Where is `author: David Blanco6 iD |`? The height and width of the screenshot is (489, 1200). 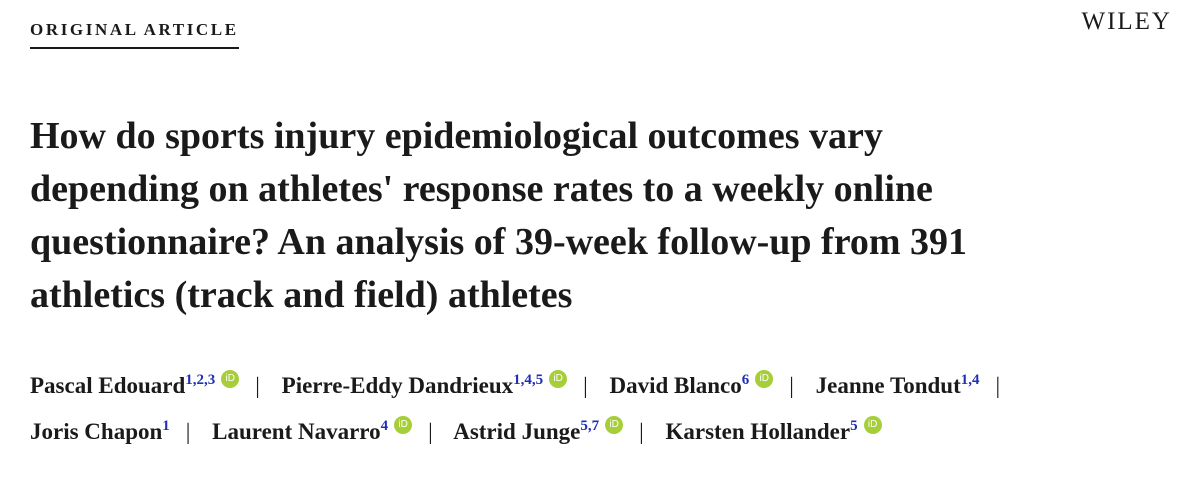
author: David Blanco6 iD | is located at coordinates (709, 384).